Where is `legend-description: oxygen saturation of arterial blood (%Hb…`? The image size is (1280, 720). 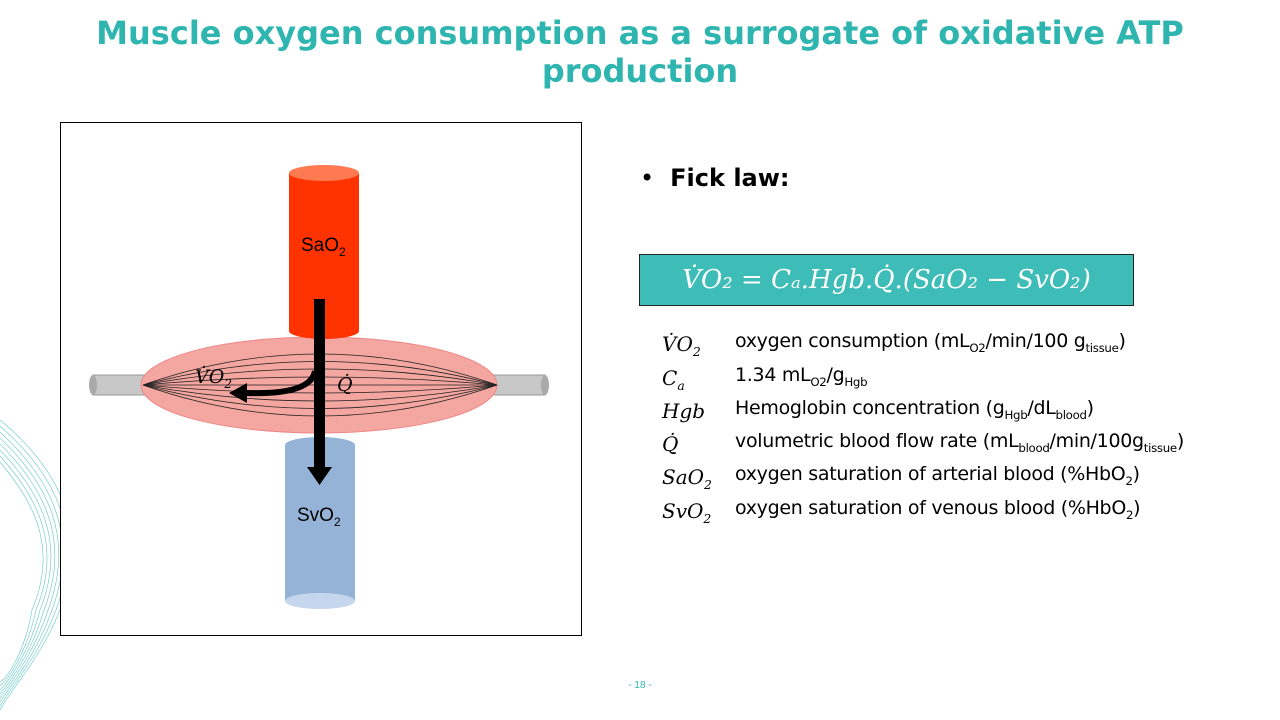
legend-description: oxygen saturation of arterial blood (%Hb… is located at coordinates (937, 475).